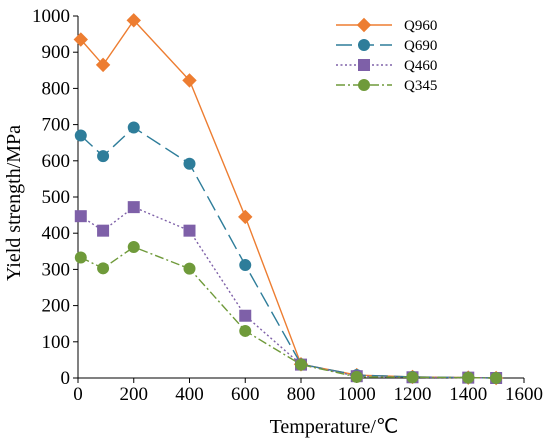 This screenshot has width=550, height=445. Describe the element at coordinates (420, 46) in the screenshot. I see `legend-label-q690: Q690` at that location.